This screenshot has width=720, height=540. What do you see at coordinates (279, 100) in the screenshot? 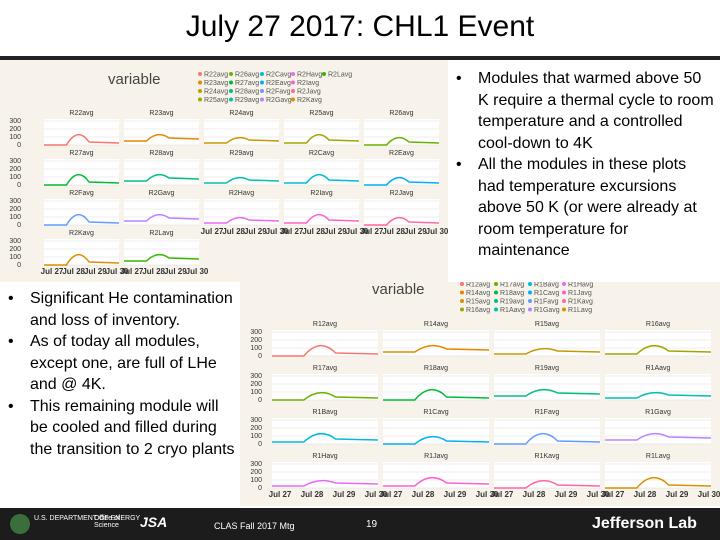
I see `legend-item: R2Gavg` at bounding box center [279, 100].